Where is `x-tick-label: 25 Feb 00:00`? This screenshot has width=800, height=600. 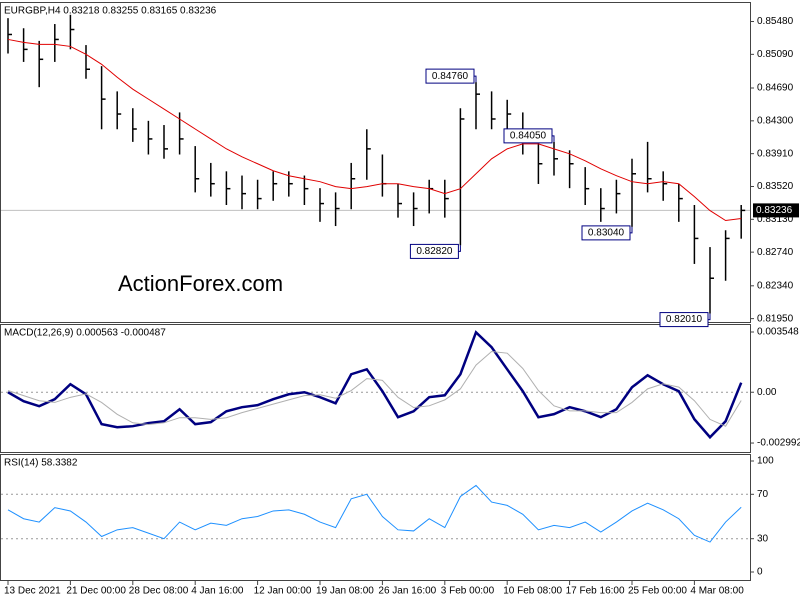
x-tick-label: 25 Feb 00:00 is located at coordinates (657, 591).